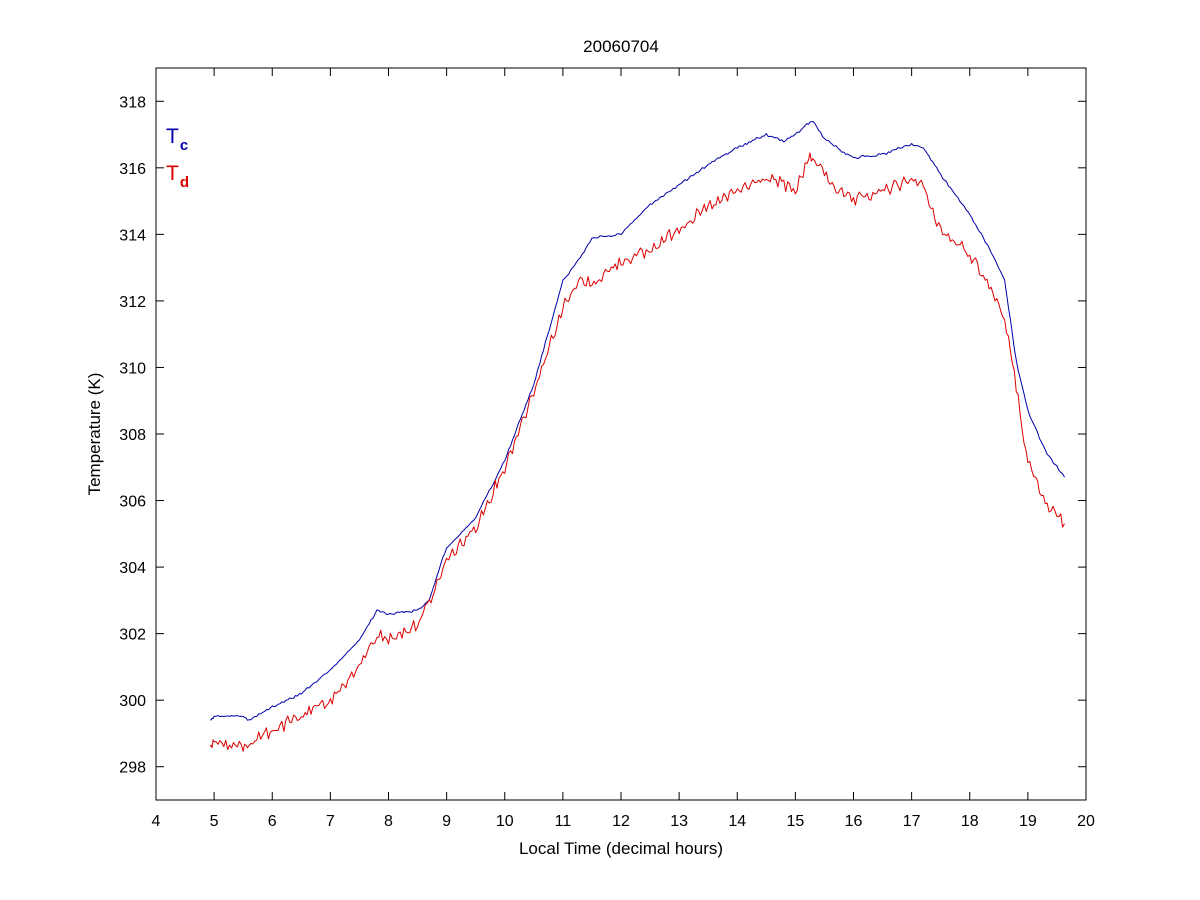 This screenshot has height=900, width=1200. I want to click on y-tick-label: 300, so click(132, 701).